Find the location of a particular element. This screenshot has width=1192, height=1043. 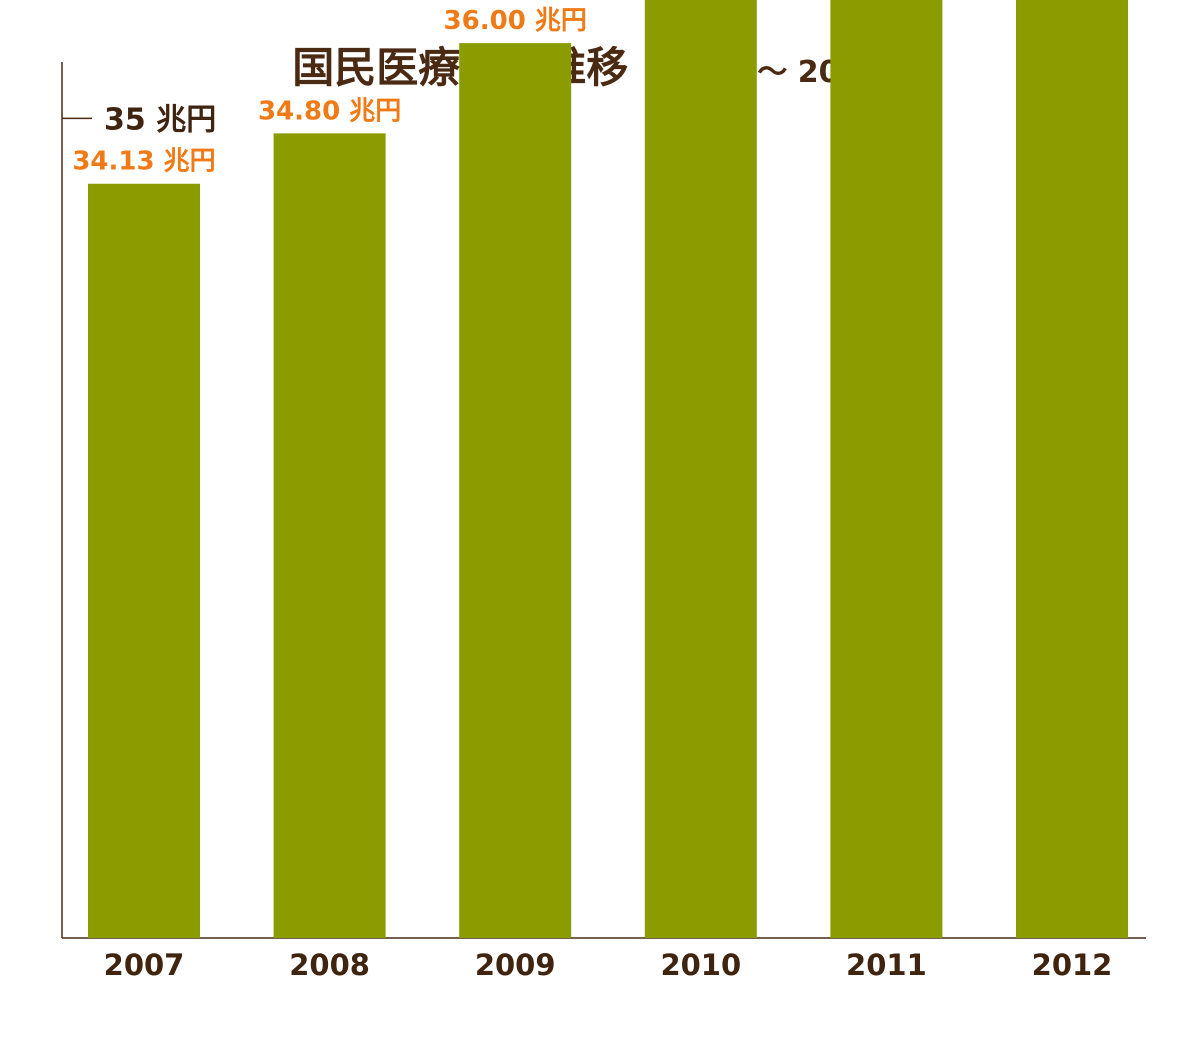

bar-2010 is located at coordinates (700, 469).